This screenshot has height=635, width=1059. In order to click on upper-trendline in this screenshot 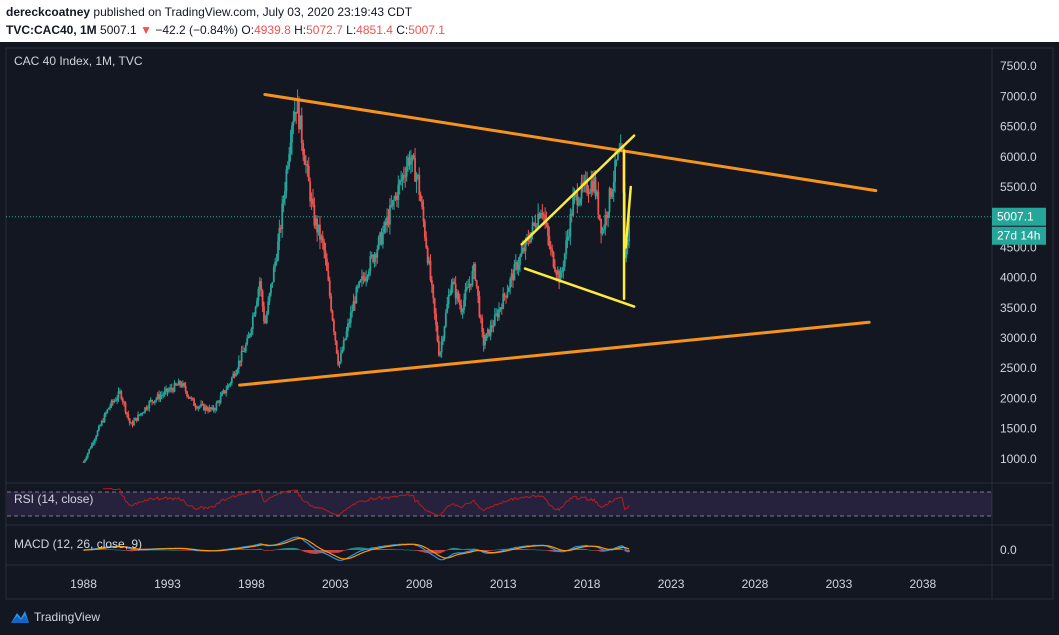, I will do `click(570, 143)`.